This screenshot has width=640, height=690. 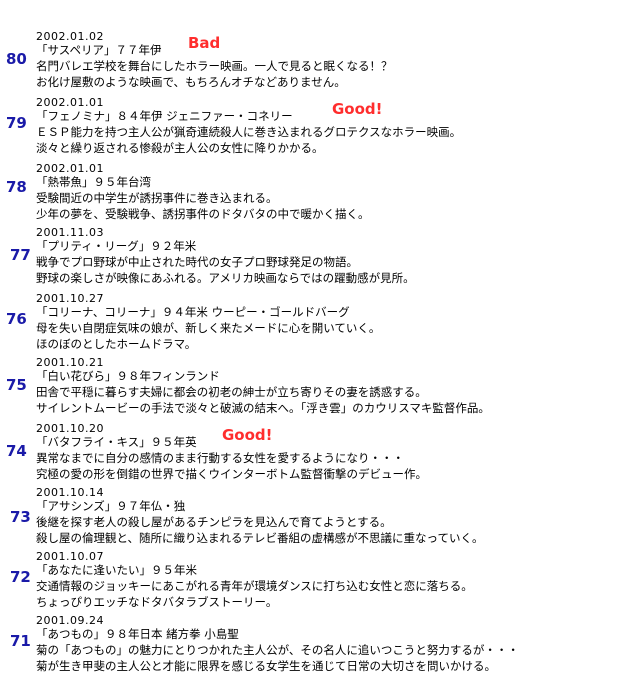 What do you see at coordinates (164, 116) in the screenshot?
I see `entry-title: 「フェノミナ」８４年伊 ジェニファー・コネリー` at bounding box center [164, 116].